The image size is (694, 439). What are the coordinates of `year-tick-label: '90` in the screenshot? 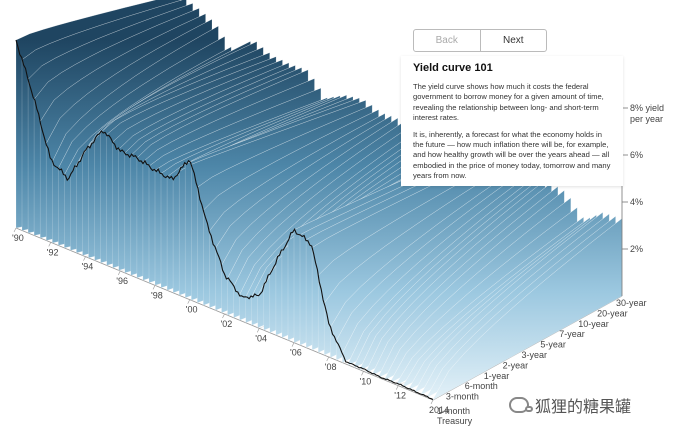 It's located at (18, 238).